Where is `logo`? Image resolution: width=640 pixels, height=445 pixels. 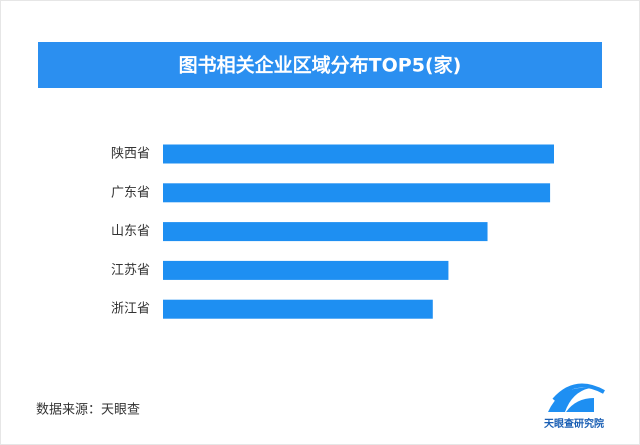 logo is located at coordinates (576, 397).